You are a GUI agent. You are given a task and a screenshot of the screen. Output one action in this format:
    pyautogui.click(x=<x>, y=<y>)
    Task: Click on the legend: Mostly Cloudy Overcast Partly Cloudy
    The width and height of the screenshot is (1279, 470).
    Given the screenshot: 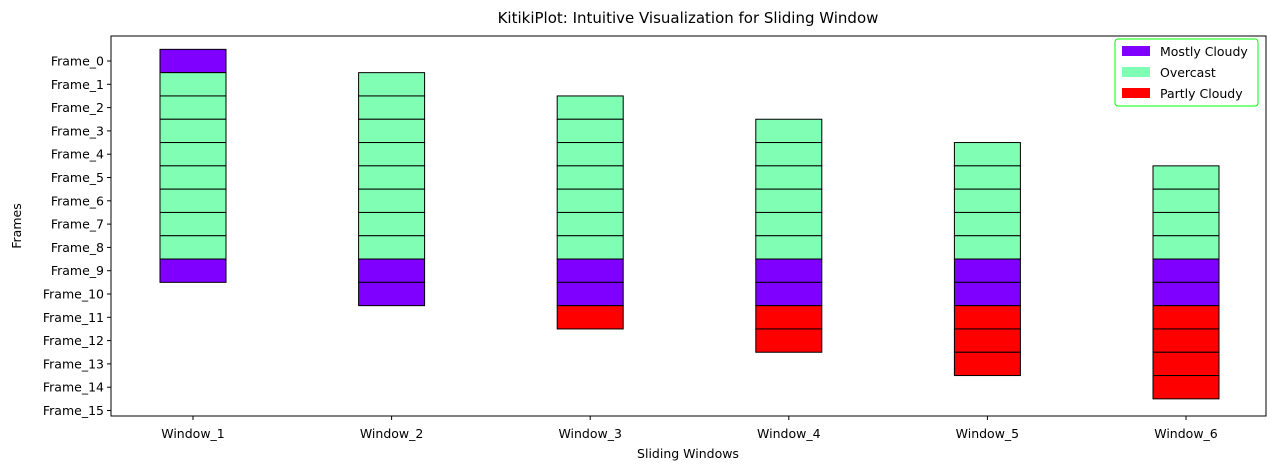 What is the action you would take?
    pyautogui.click(x=1186, y=72)
    